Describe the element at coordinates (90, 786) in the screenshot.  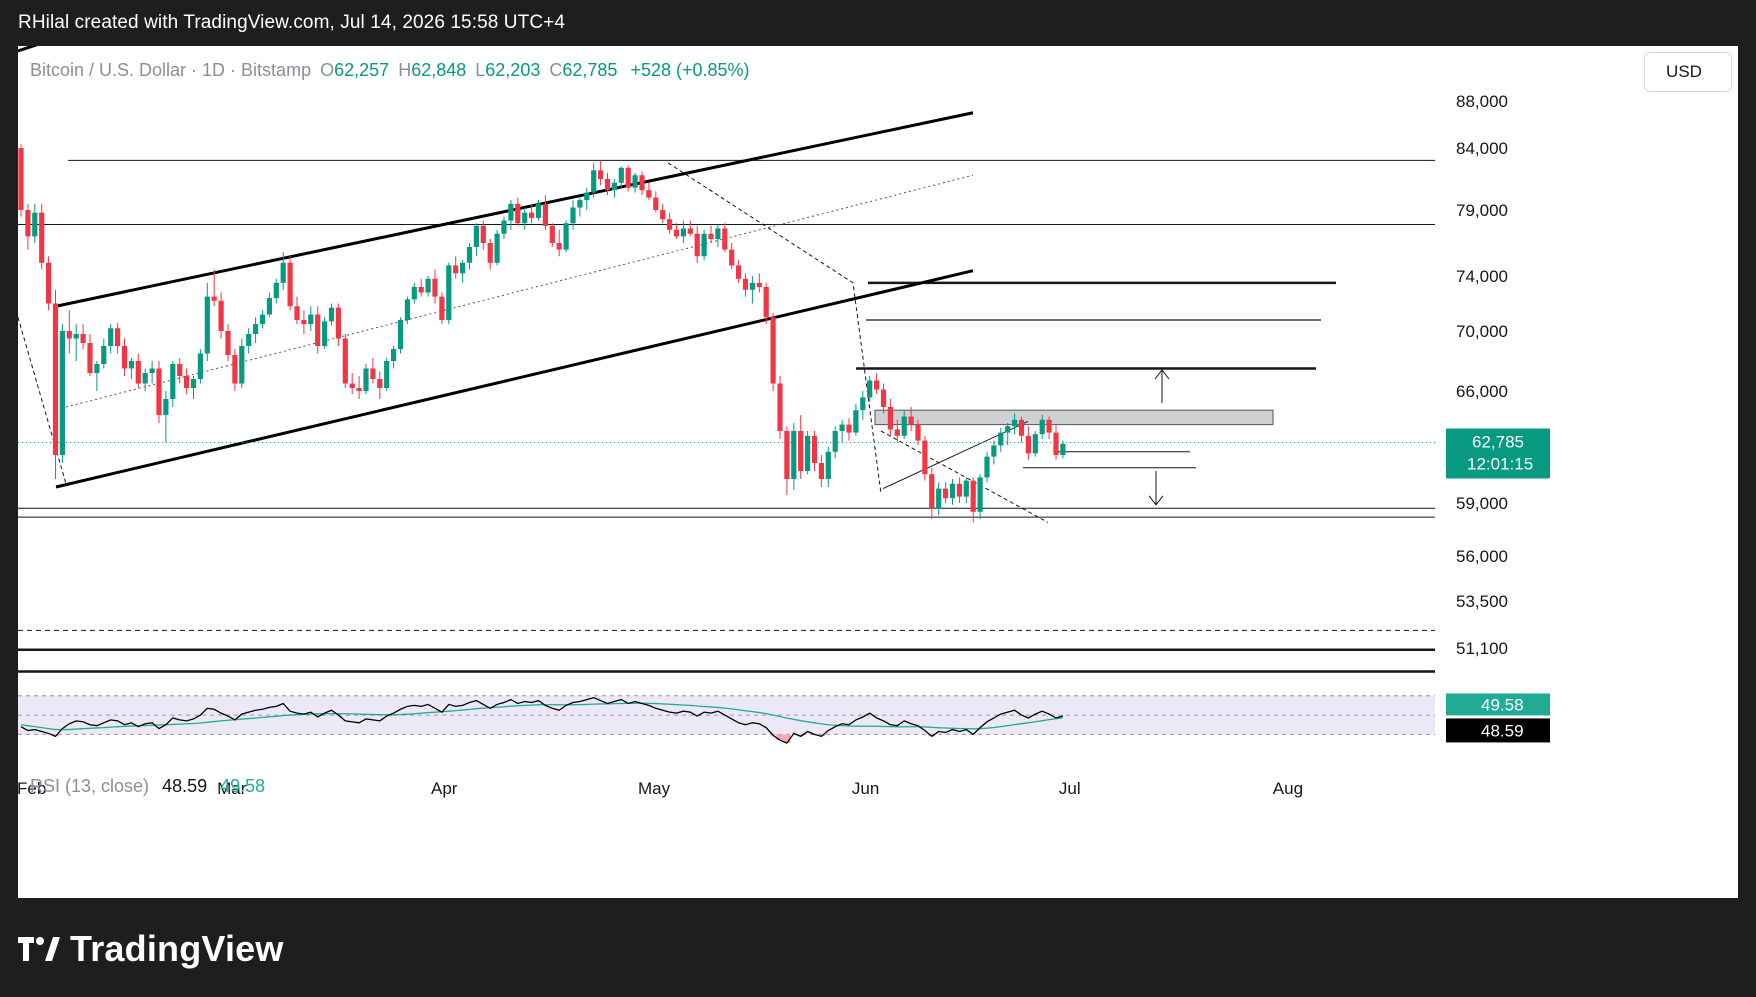
I see `rsi-indicator-label: RSI (13, close)` at that location.